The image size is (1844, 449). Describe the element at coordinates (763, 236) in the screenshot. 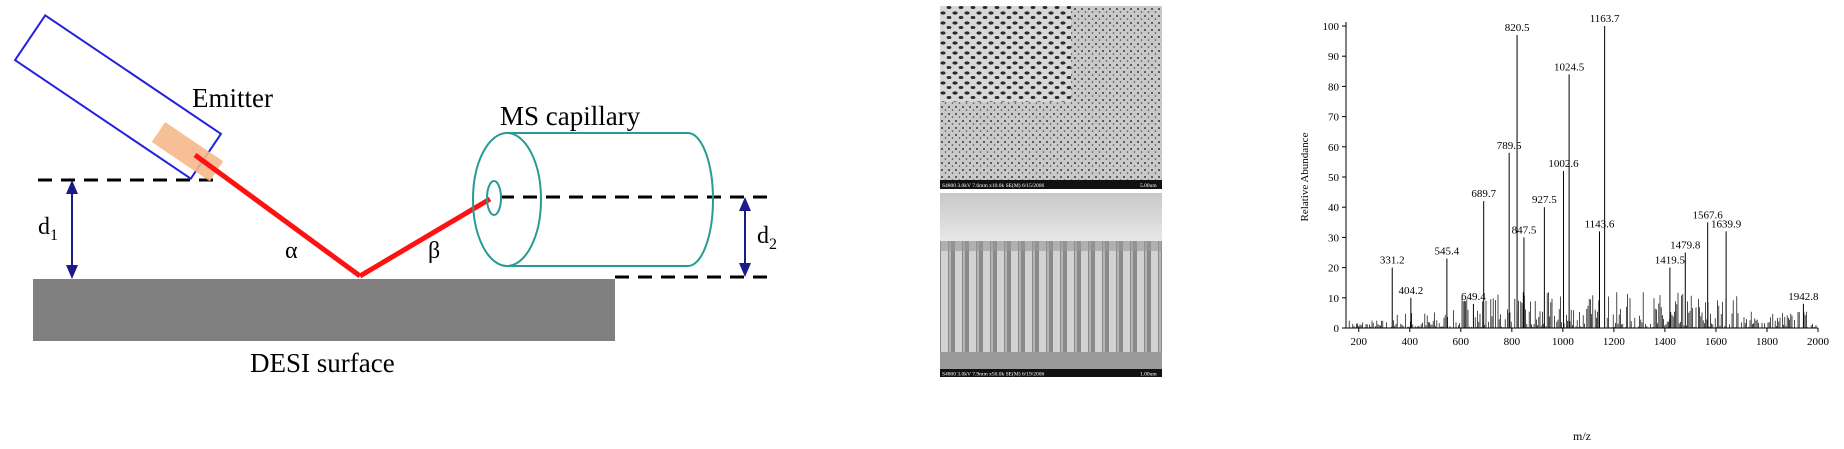

I see `d2-letter: d` at that location.